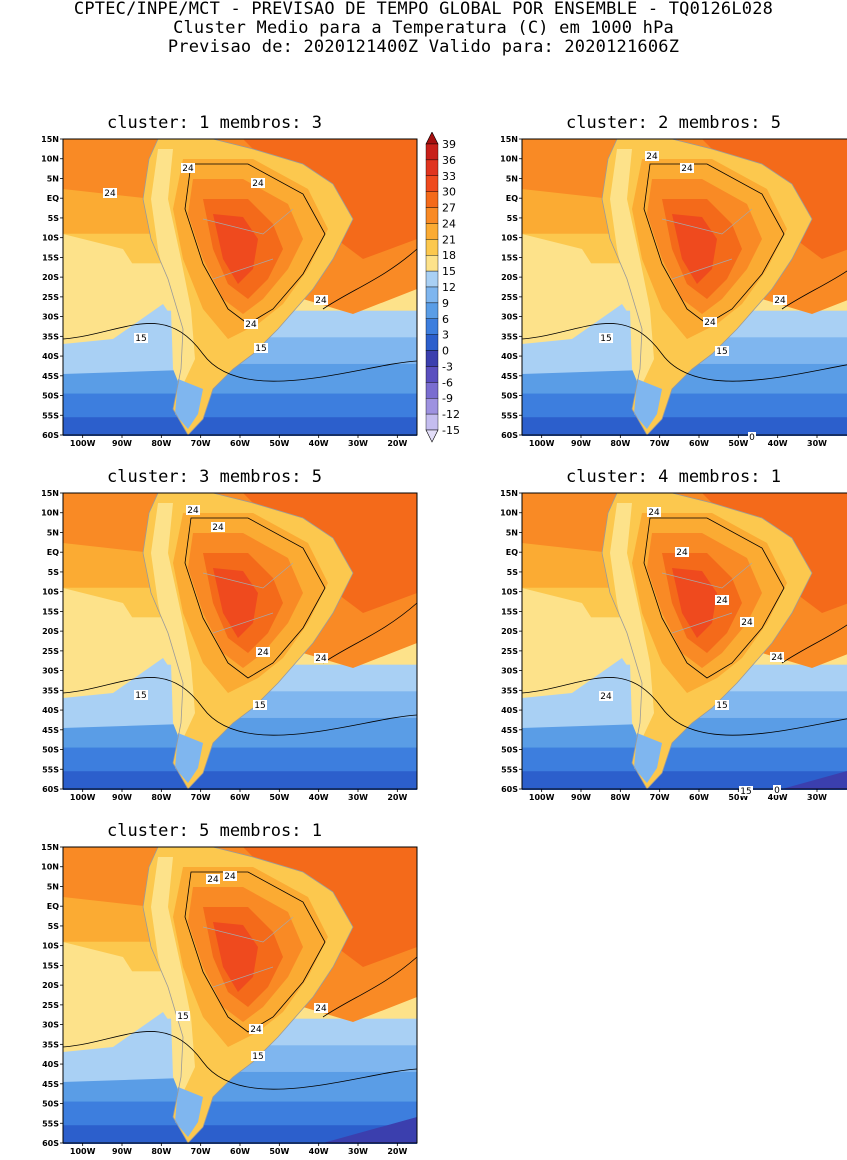  Describe the element at coordinates (509, 493) in the screenshot. I see `lat-tick-label: 15N` at that location.